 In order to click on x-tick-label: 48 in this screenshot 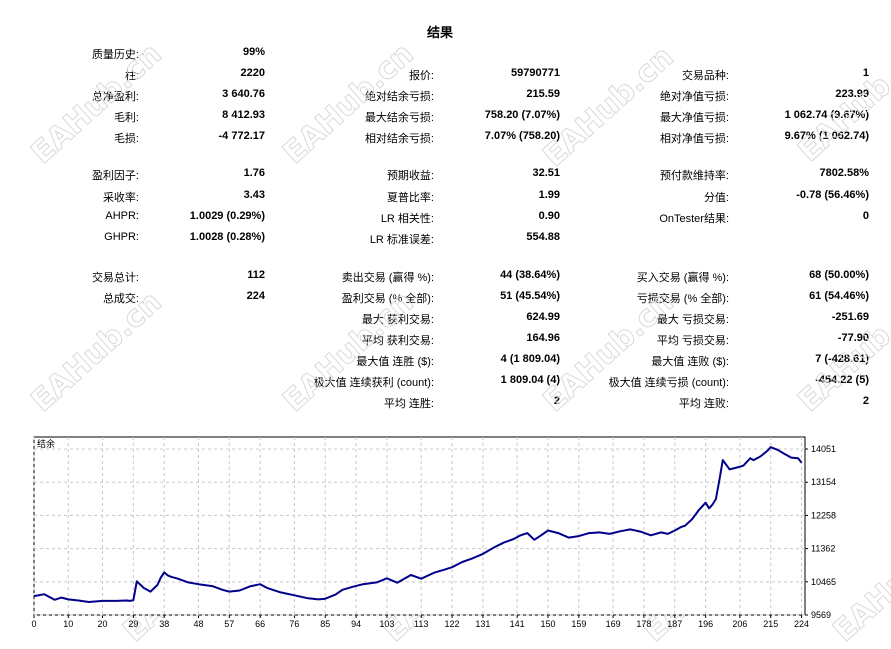, I will do `click(198, 624)`.